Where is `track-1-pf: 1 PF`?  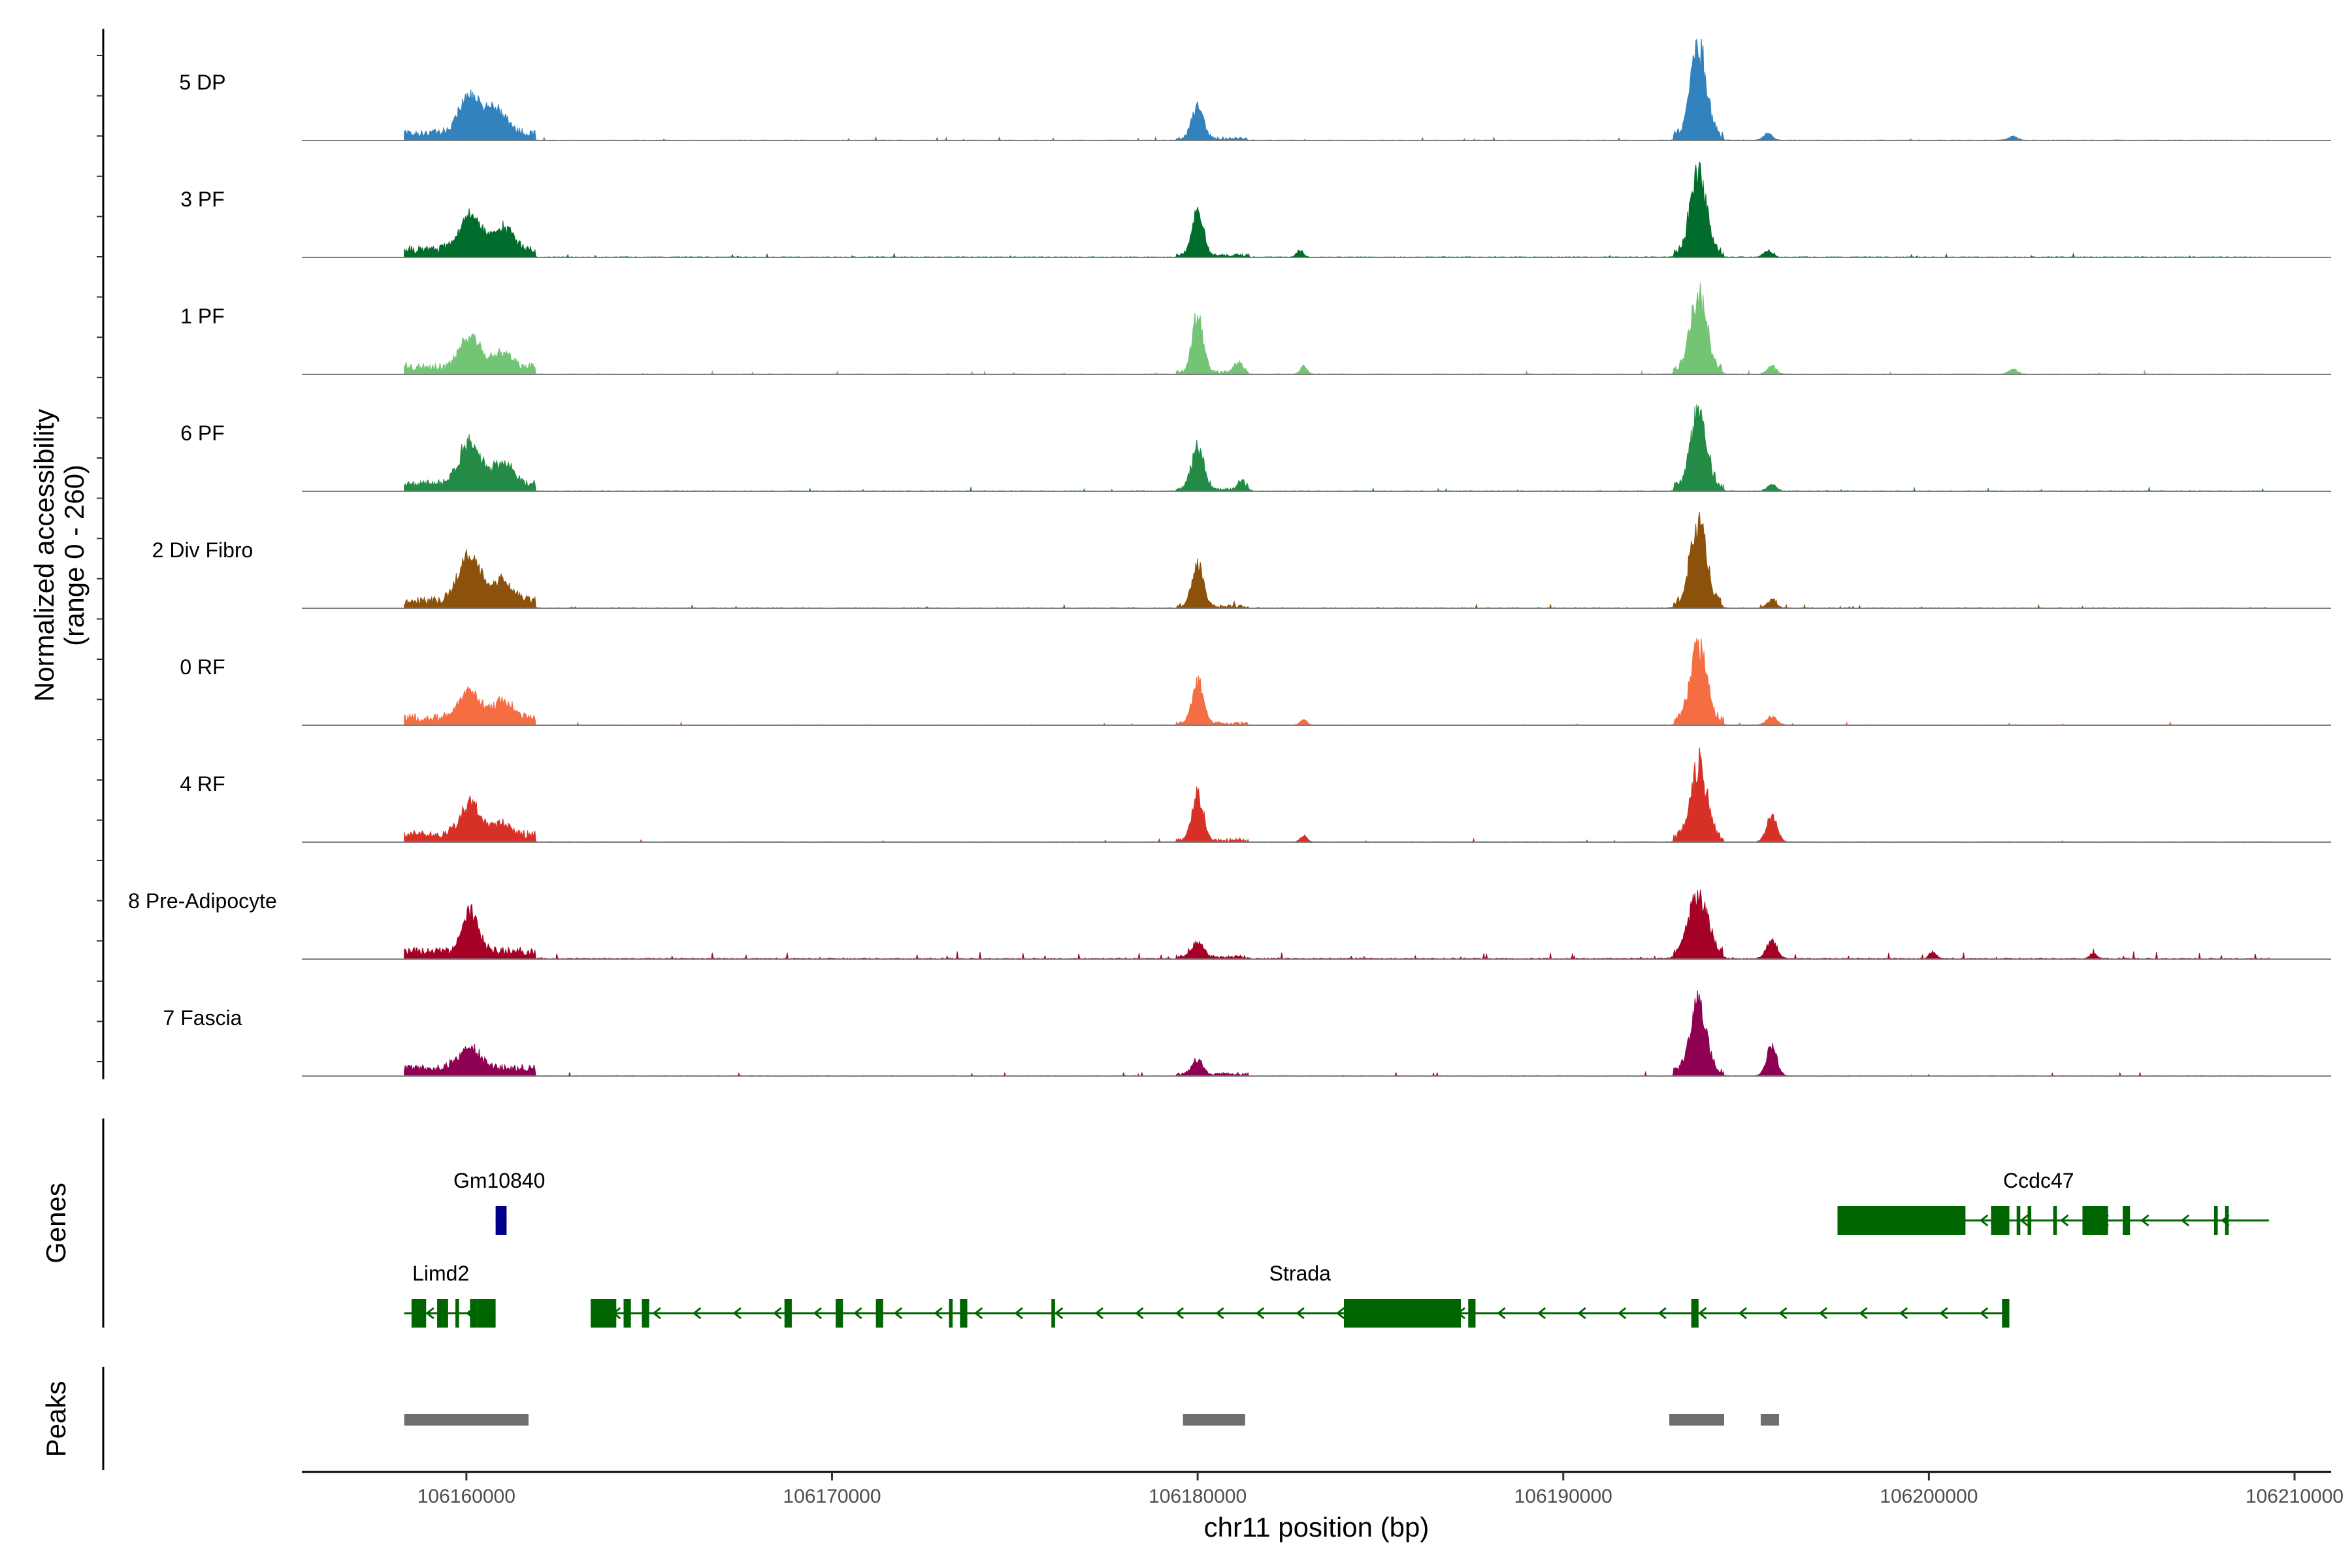 track-1-pf: 1 PF is located at coordinates (1255, 328).